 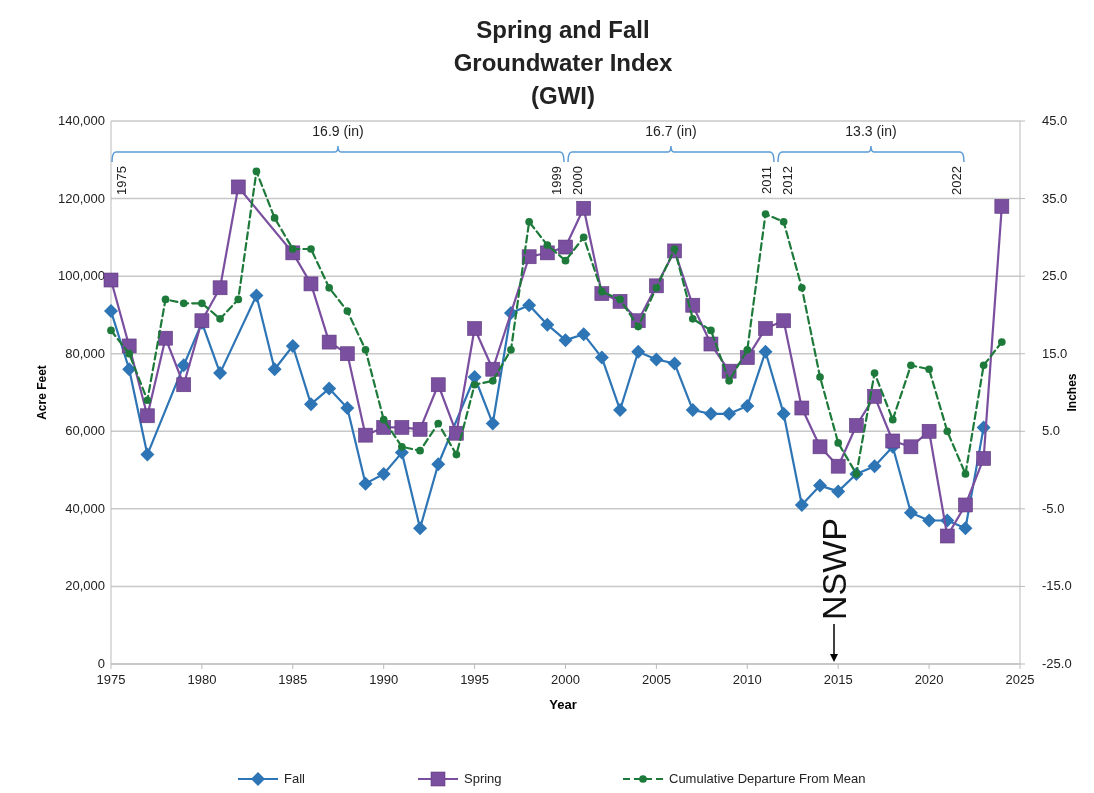 I want to click on y2-axis-title: Inches, so click(x=1072, y=392).